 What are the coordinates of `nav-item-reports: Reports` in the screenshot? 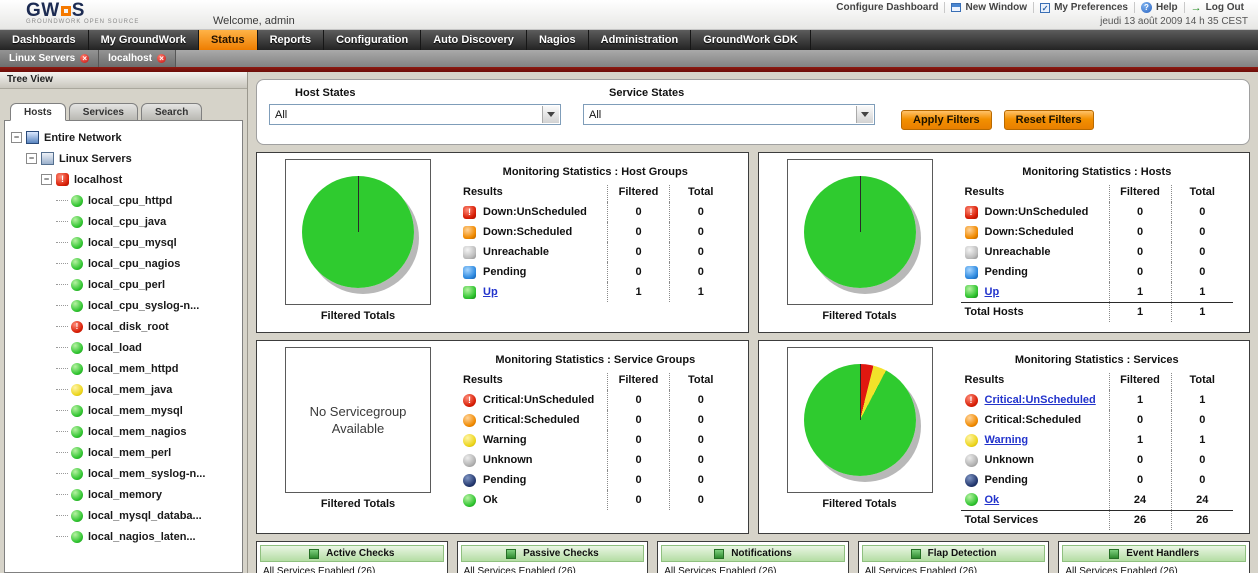 It's located at (291, 40).